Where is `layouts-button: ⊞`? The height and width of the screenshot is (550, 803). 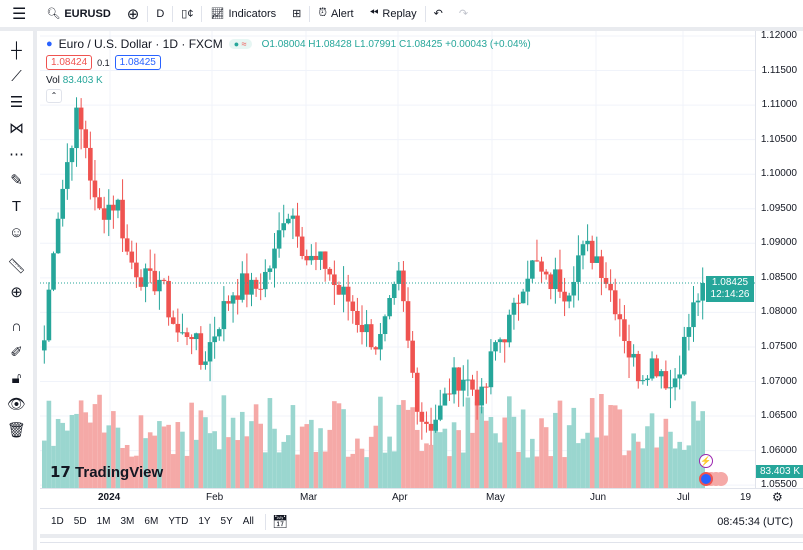
layouts-button: ⊞ is located at coordinates (296, 13).